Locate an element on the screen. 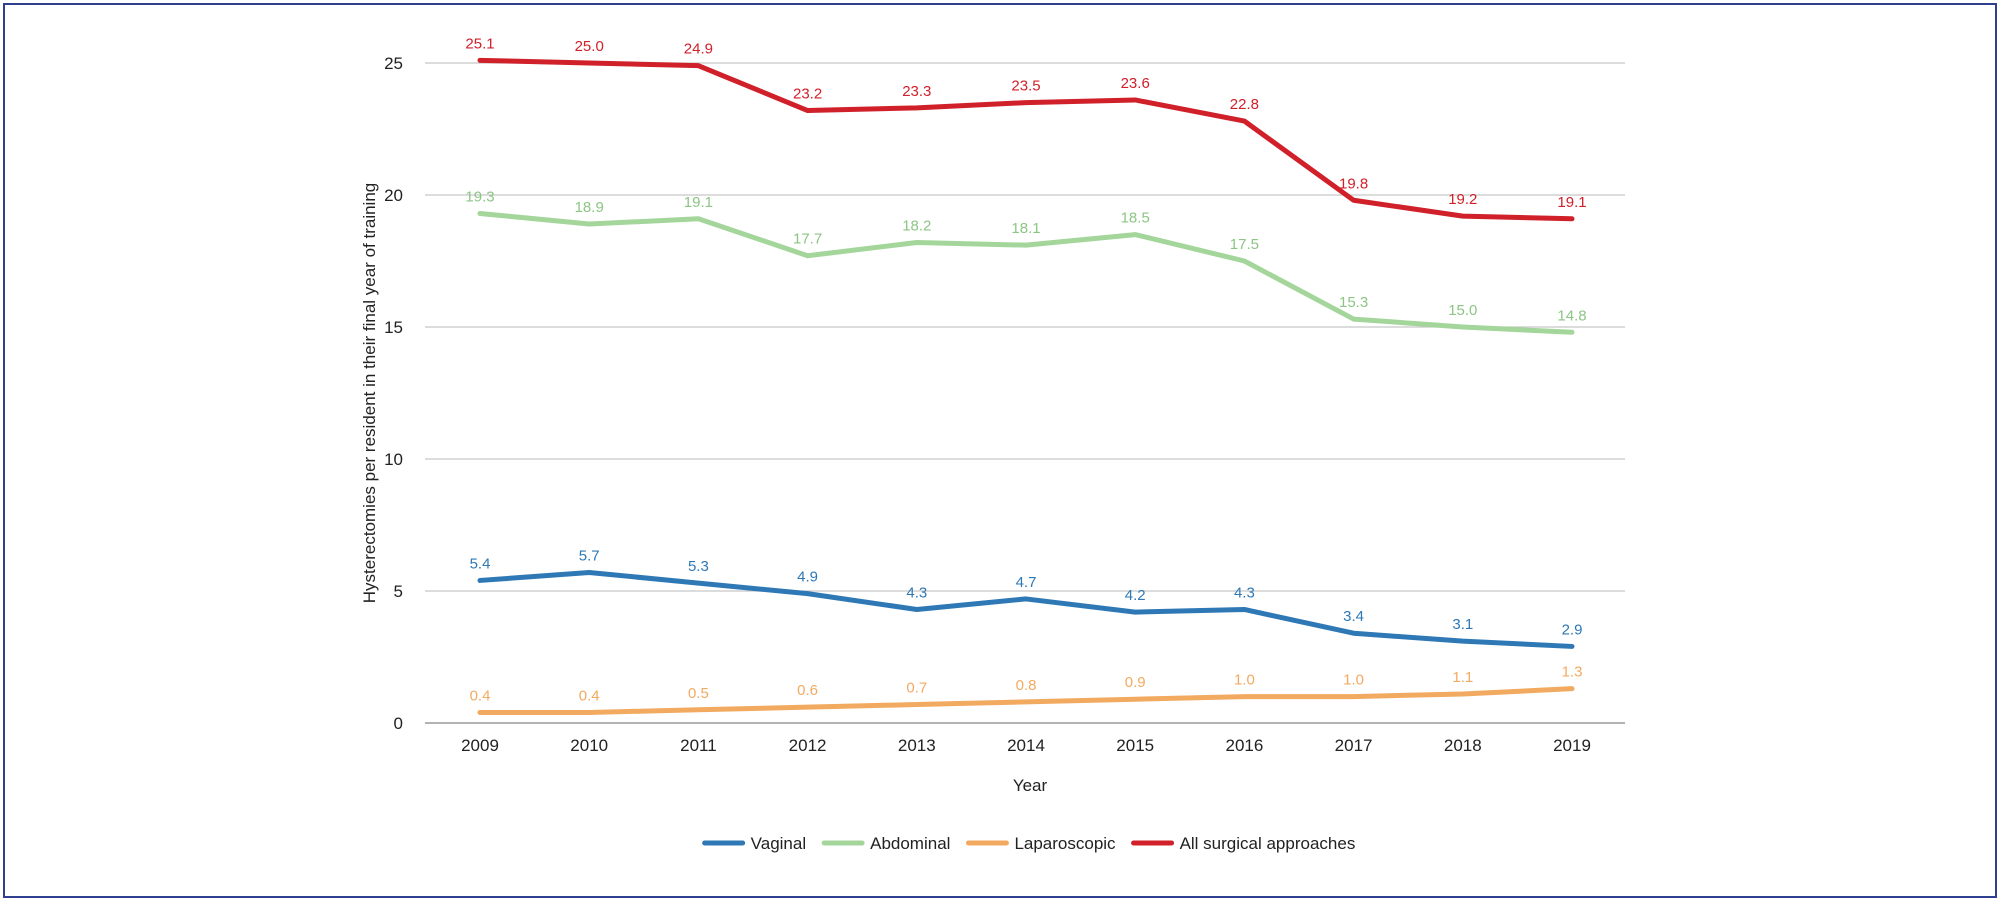 The image size is (2000, 901). x-tick-label: 2015 is located at coordinates (1135, 745).